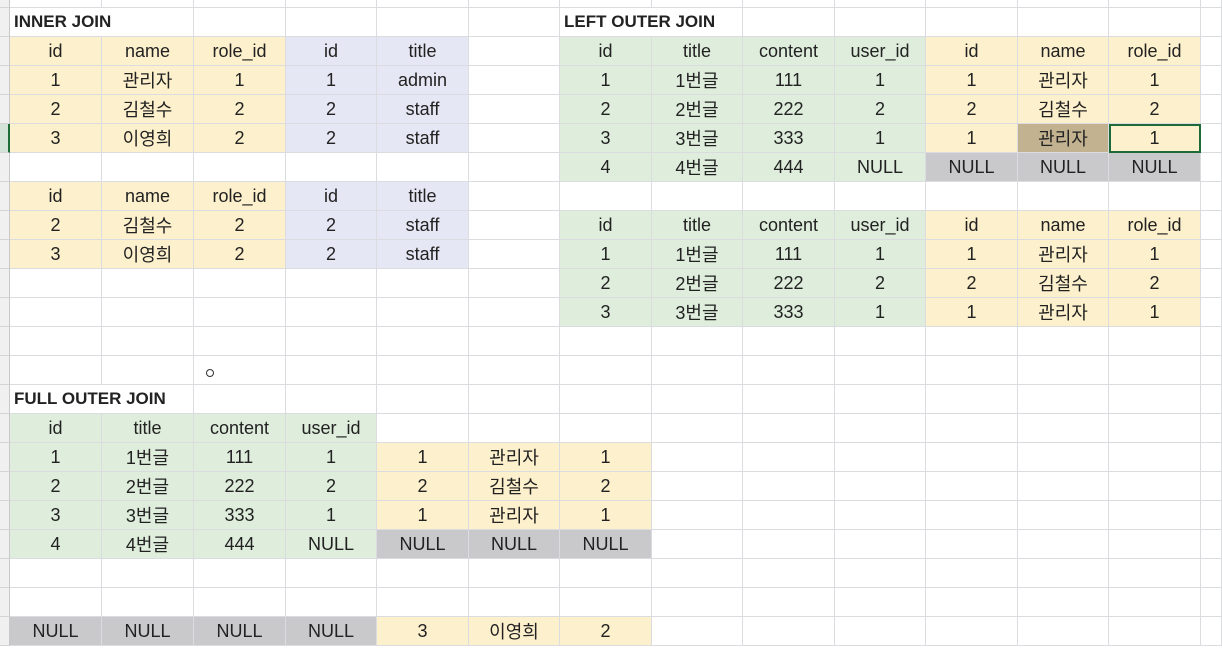 The image size is (1222, 667). I want to click on left-join-table-2-cell: 3, so click(606, 312).